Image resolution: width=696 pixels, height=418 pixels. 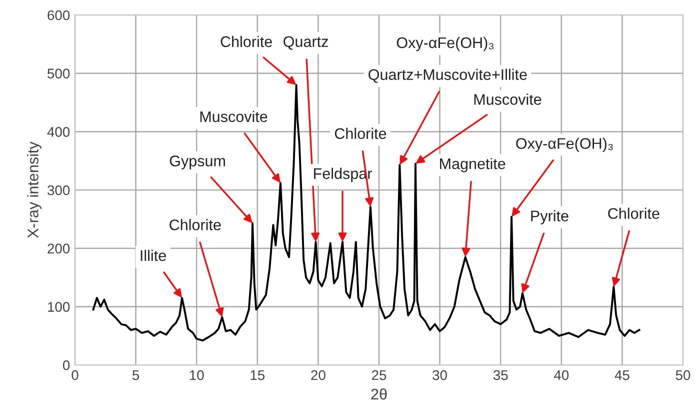 I want to click on y-tick-label: 200, so click(x=59, y=249).